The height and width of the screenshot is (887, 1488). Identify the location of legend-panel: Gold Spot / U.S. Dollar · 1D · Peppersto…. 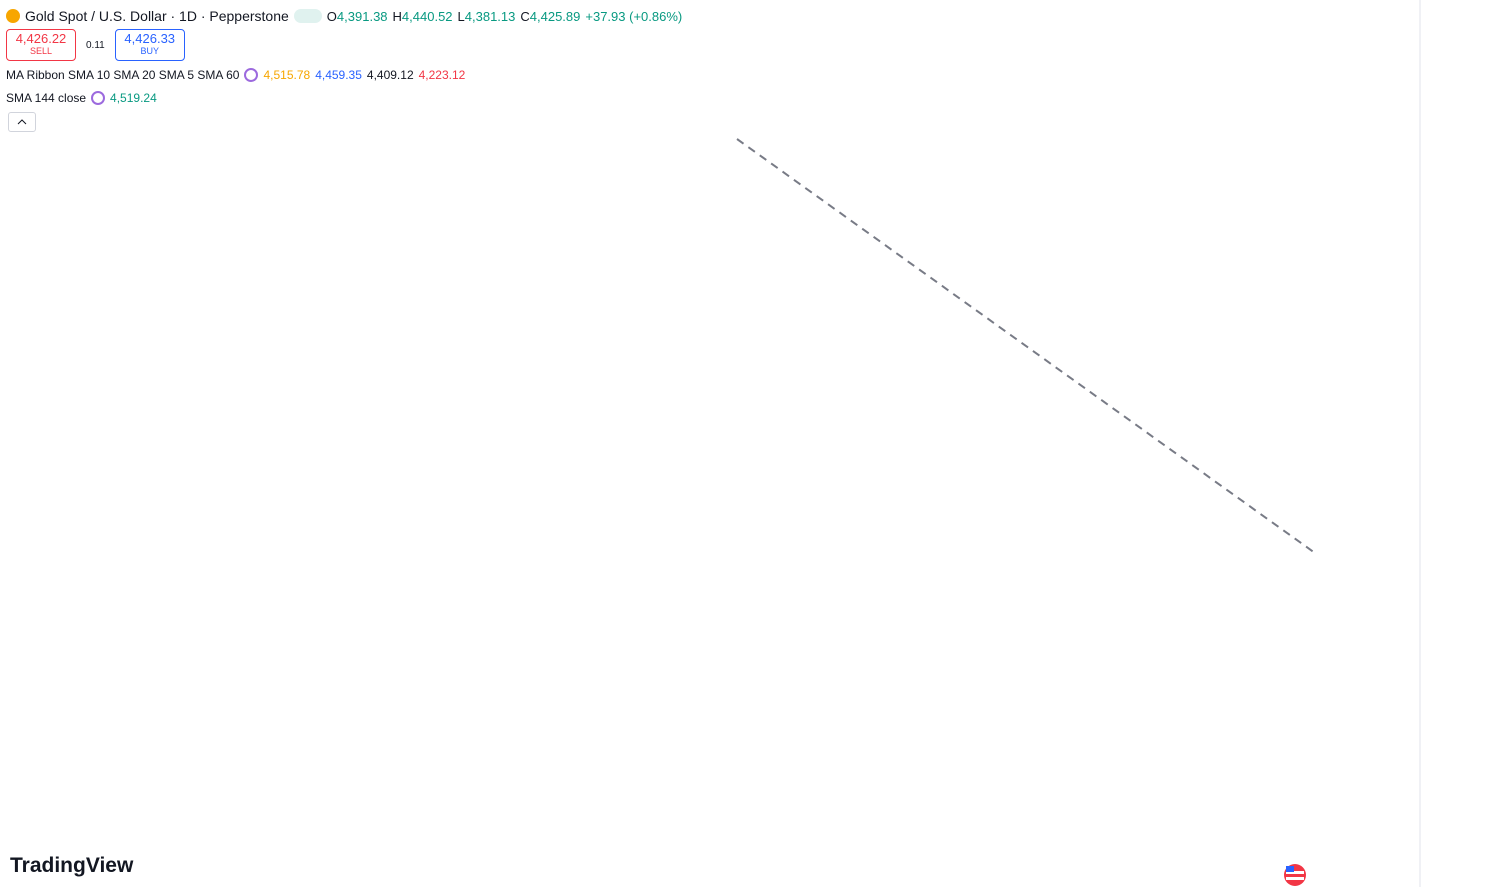
(344, 68).